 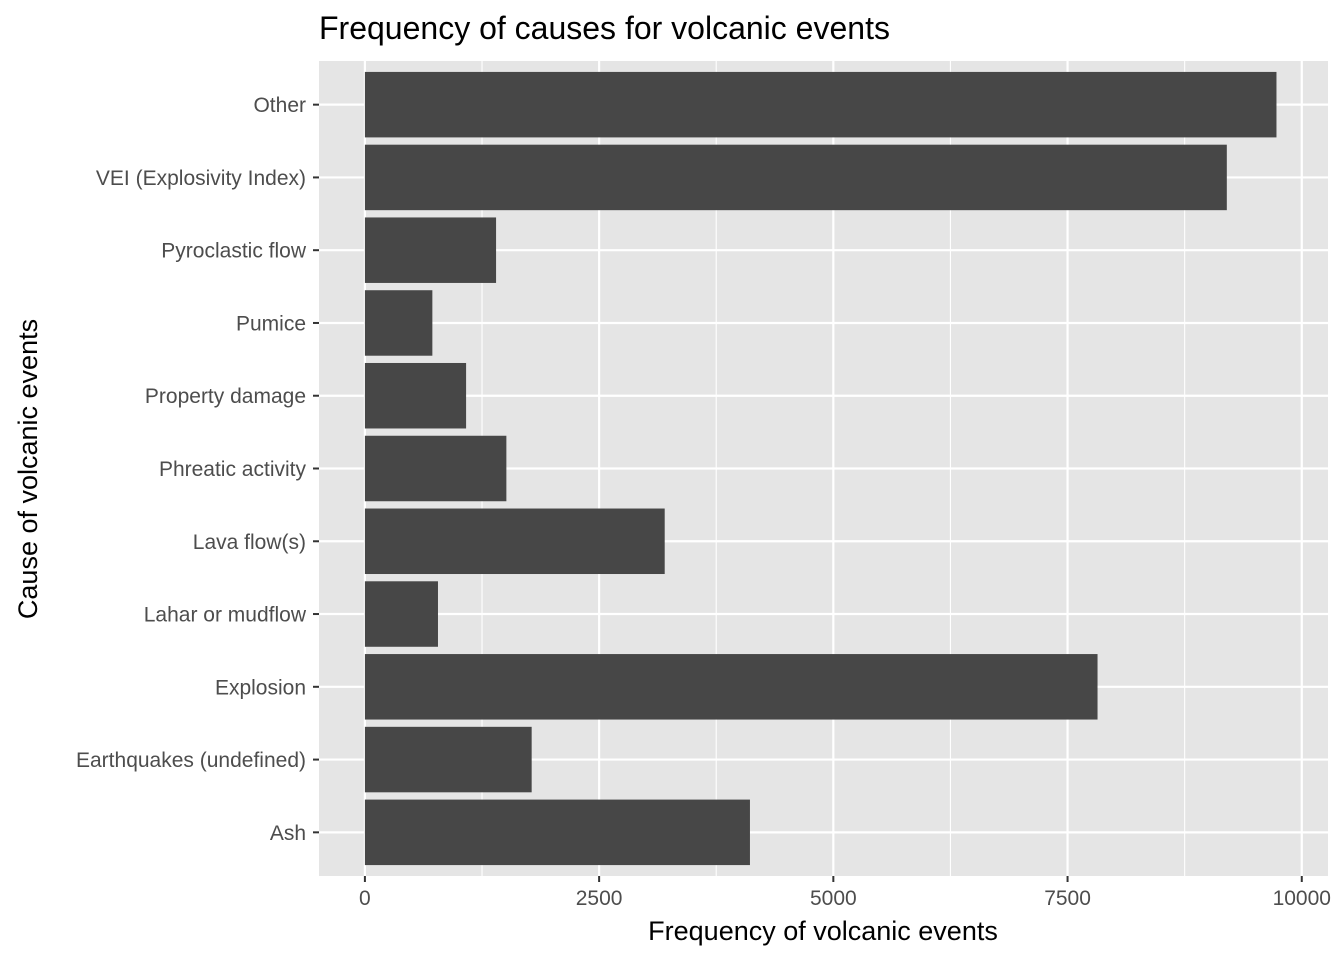 I want to click on x-axis-title: Frequency of volcanic events, so click(x=823, y=931).